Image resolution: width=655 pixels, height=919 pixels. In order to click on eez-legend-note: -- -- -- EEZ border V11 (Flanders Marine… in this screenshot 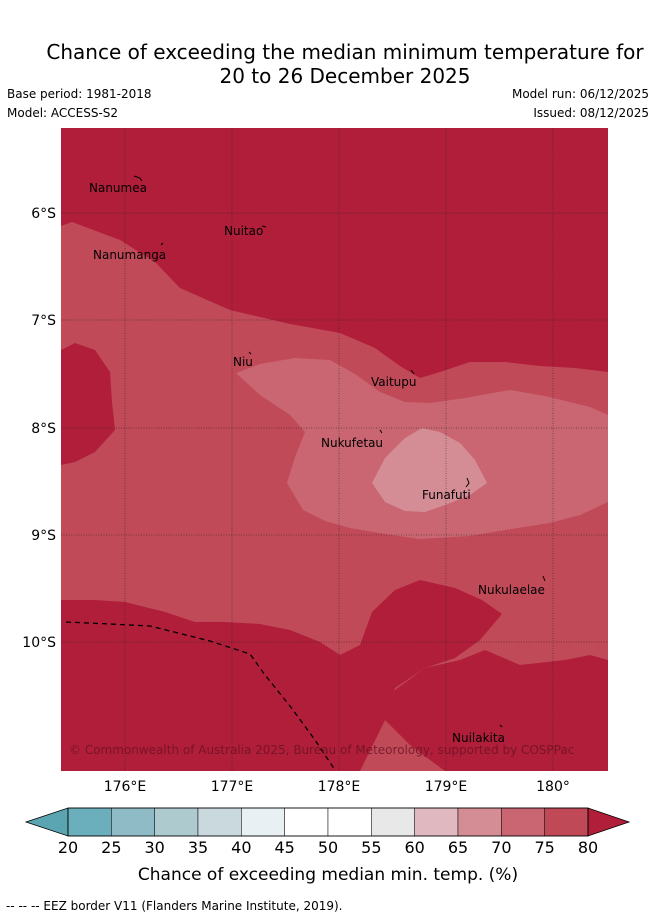, I will do `click(174, 906)`.